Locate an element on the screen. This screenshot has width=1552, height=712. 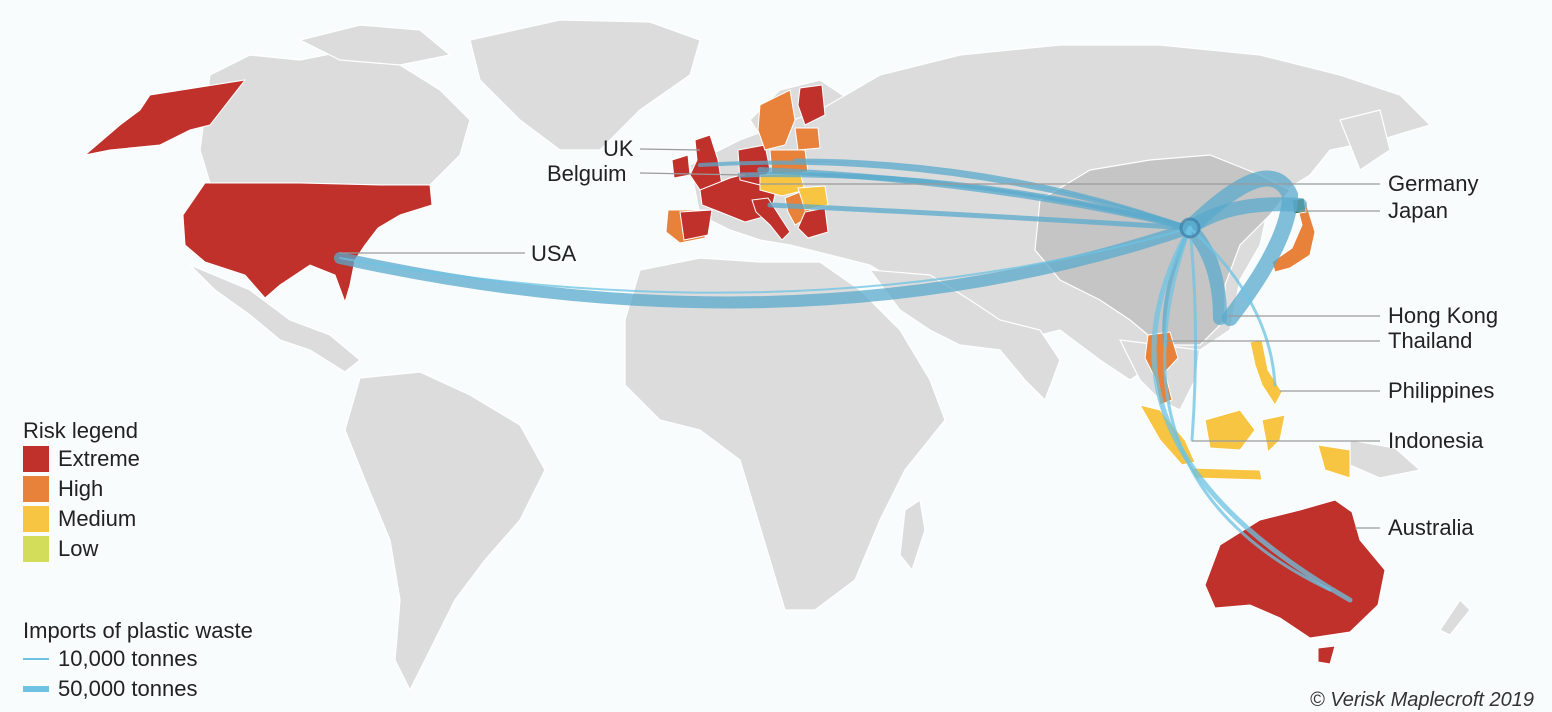
risk-legend: Risk legend Extreme High Medium Low is located at coordinates (81, 491).